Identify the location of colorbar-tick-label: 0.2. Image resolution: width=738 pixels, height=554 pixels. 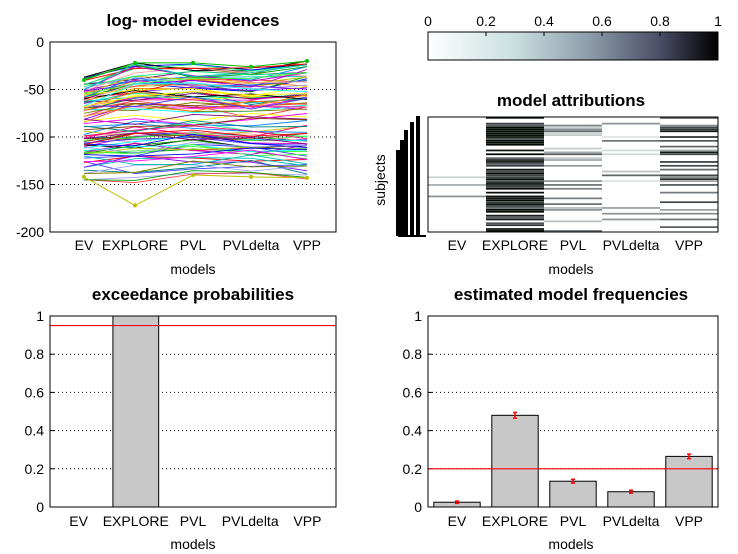
(486, 21).